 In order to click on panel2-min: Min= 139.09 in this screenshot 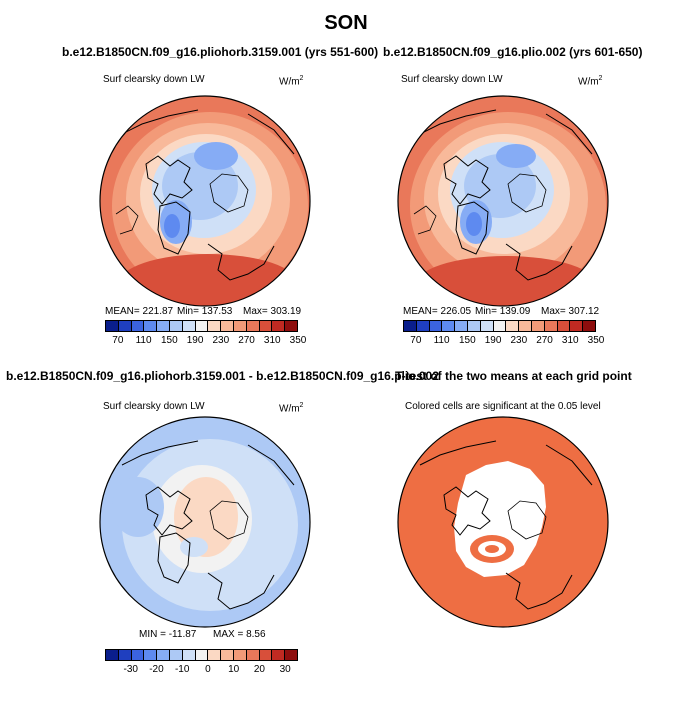, I will do `click(503, 311)`.